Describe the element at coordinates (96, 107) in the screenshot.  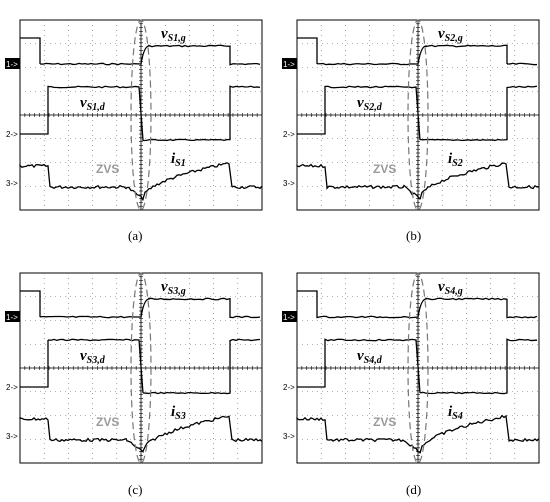
I see `label-vsd-sub: S1,d` at that location.